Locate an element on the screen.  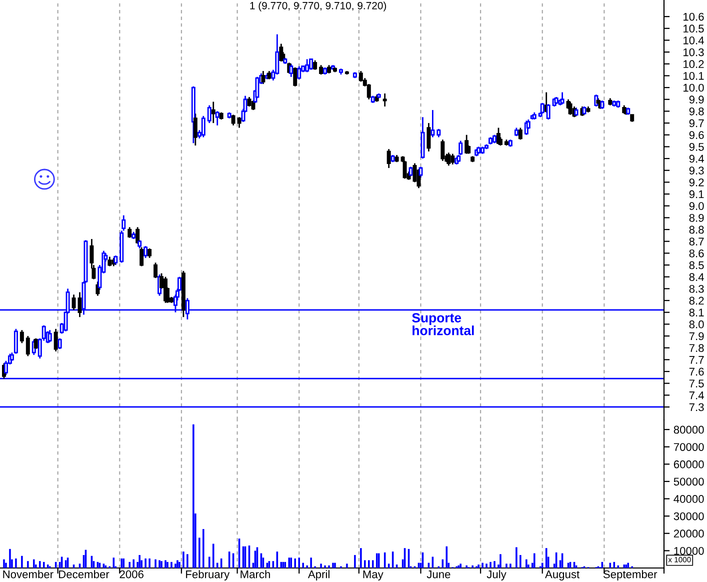
y-tick-label: 8.9 is located at coordinates (696, 218).